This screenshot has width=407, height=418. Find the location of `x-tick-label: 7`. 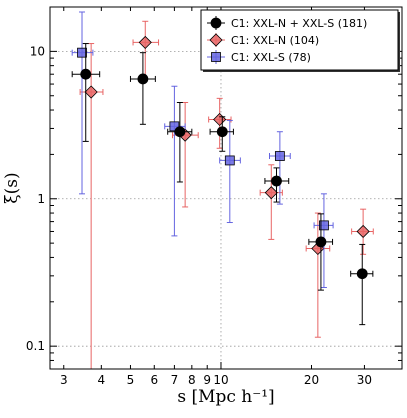

x-tick-label: 7 is located at coordinates (175, 380).